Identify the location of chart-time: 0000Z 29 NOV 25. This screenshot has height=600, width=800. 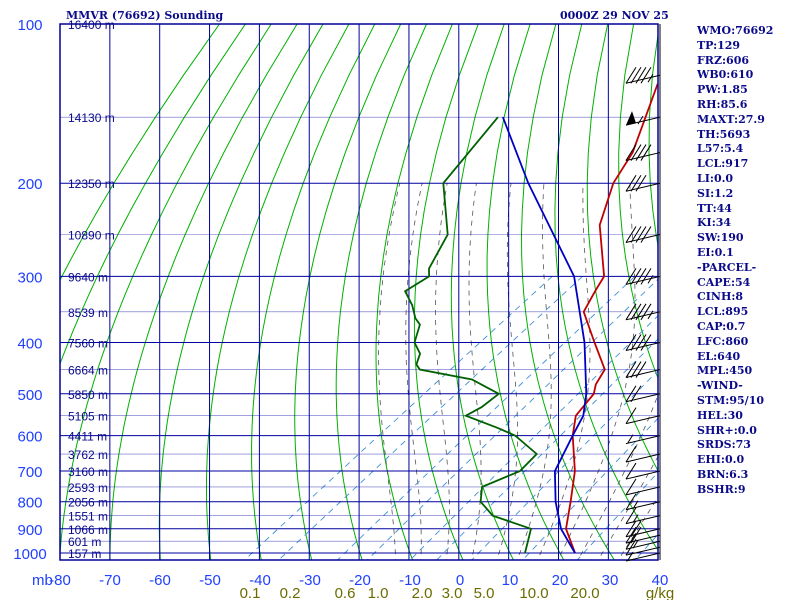
(614, 15).